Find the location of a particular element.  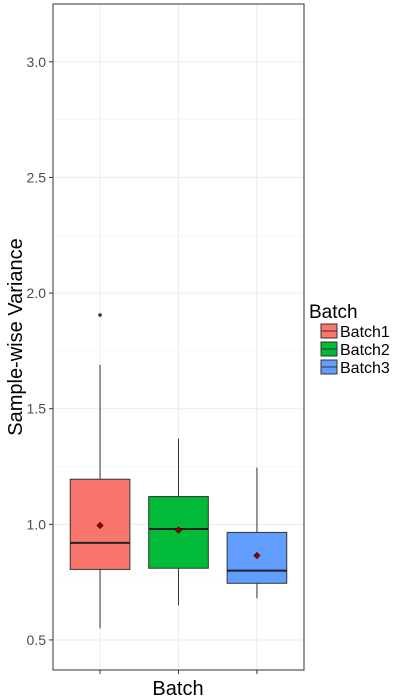

x-axis-title: Batch is located at coordinates (177, 689).